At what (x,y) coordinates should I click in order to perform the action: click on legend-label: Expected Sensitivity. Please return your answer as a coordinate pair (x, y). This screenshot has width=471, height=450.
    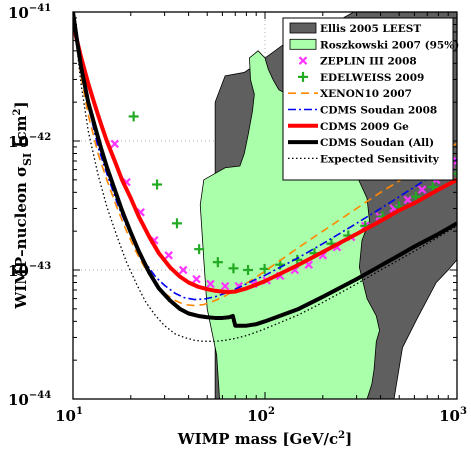
    Looking at the image, I should click on (380, 159).